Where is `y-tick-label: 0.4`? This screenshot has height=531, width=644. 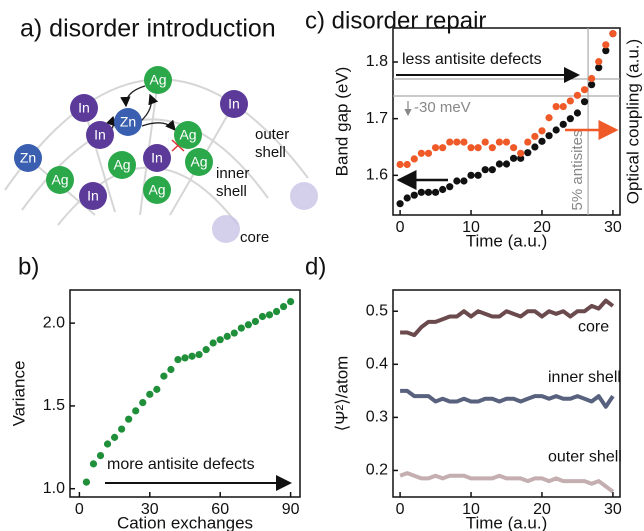 y-tick-label: 0.4 is located at coordinates (377, 364).